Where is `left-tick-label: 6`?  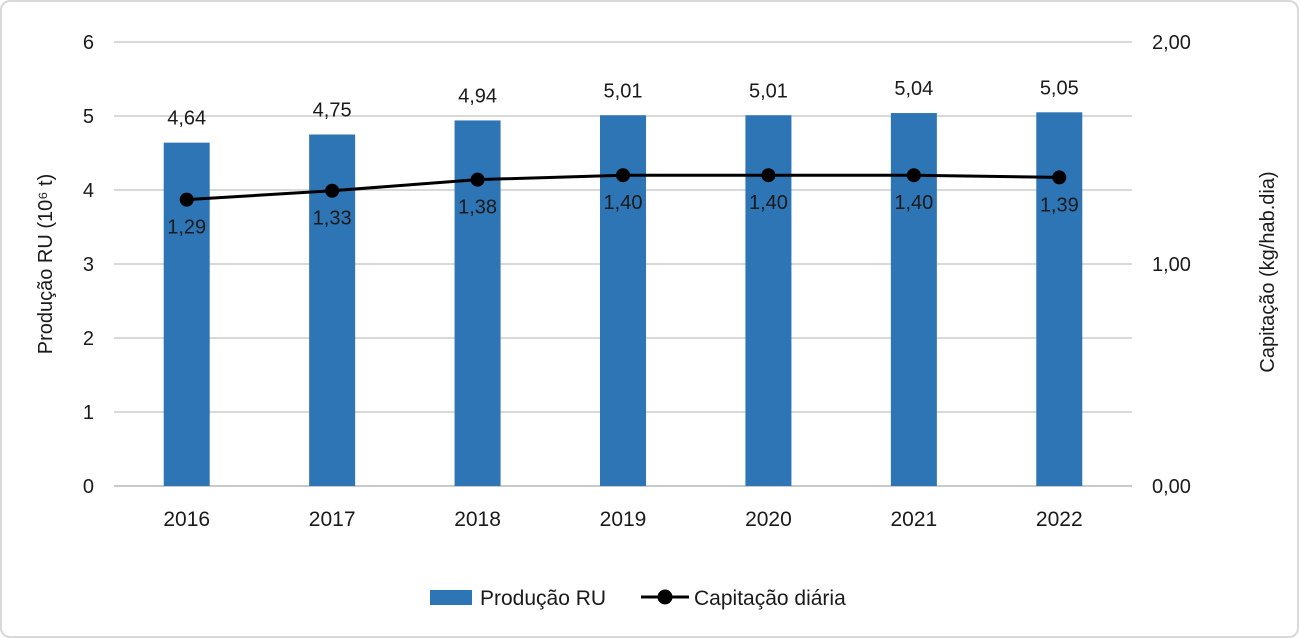 left-tick-label: 6 is located at coordinates (88, 43).